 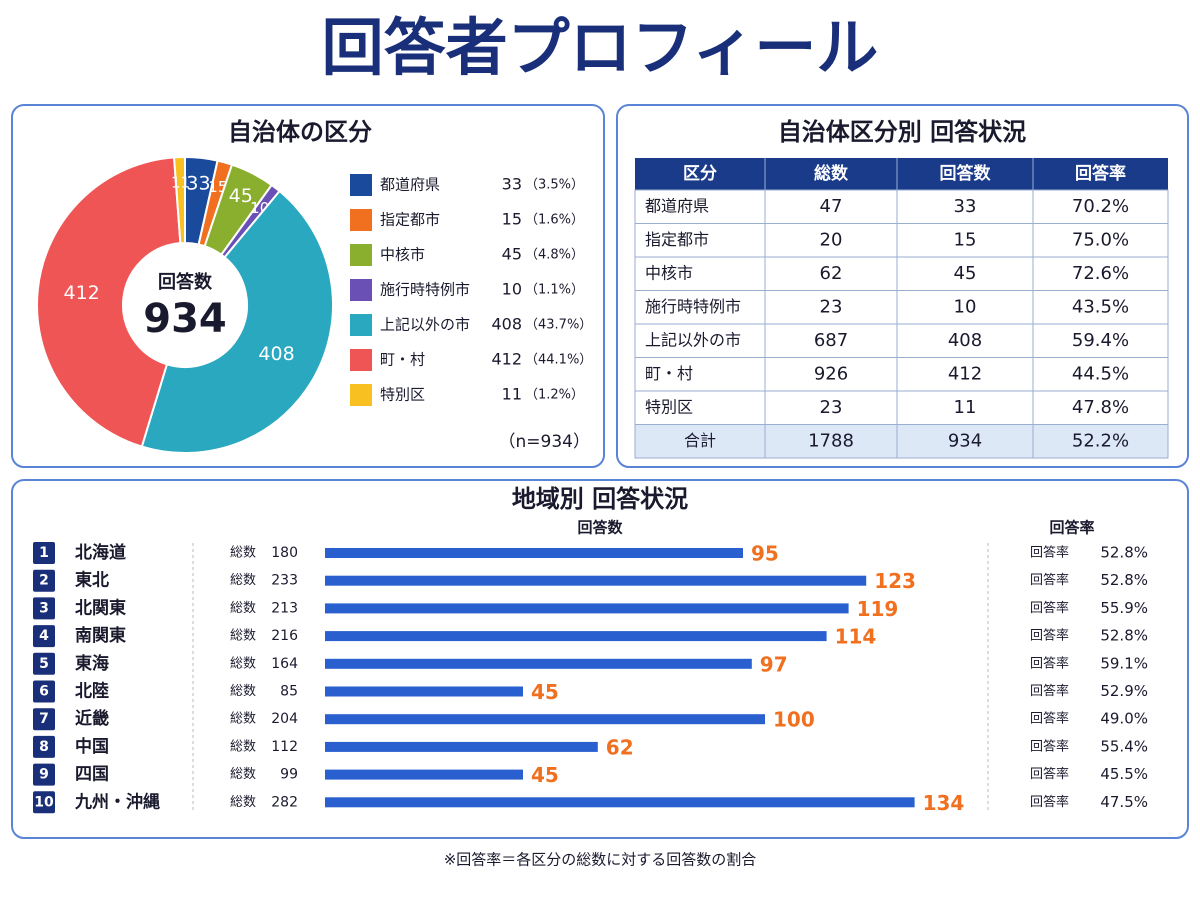 I want to click on total-value: 233, so click(x=284, y=581).